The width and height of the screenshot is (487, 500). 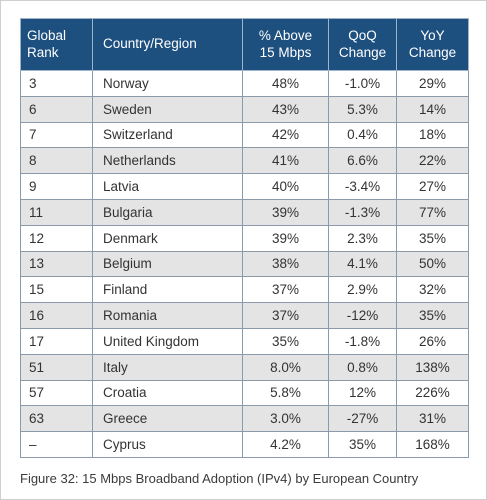 What do you see at coordinates (362, 419) in the screenshot?
I see `qoq-change-cell: -27%` at bounding box center [362, 419].